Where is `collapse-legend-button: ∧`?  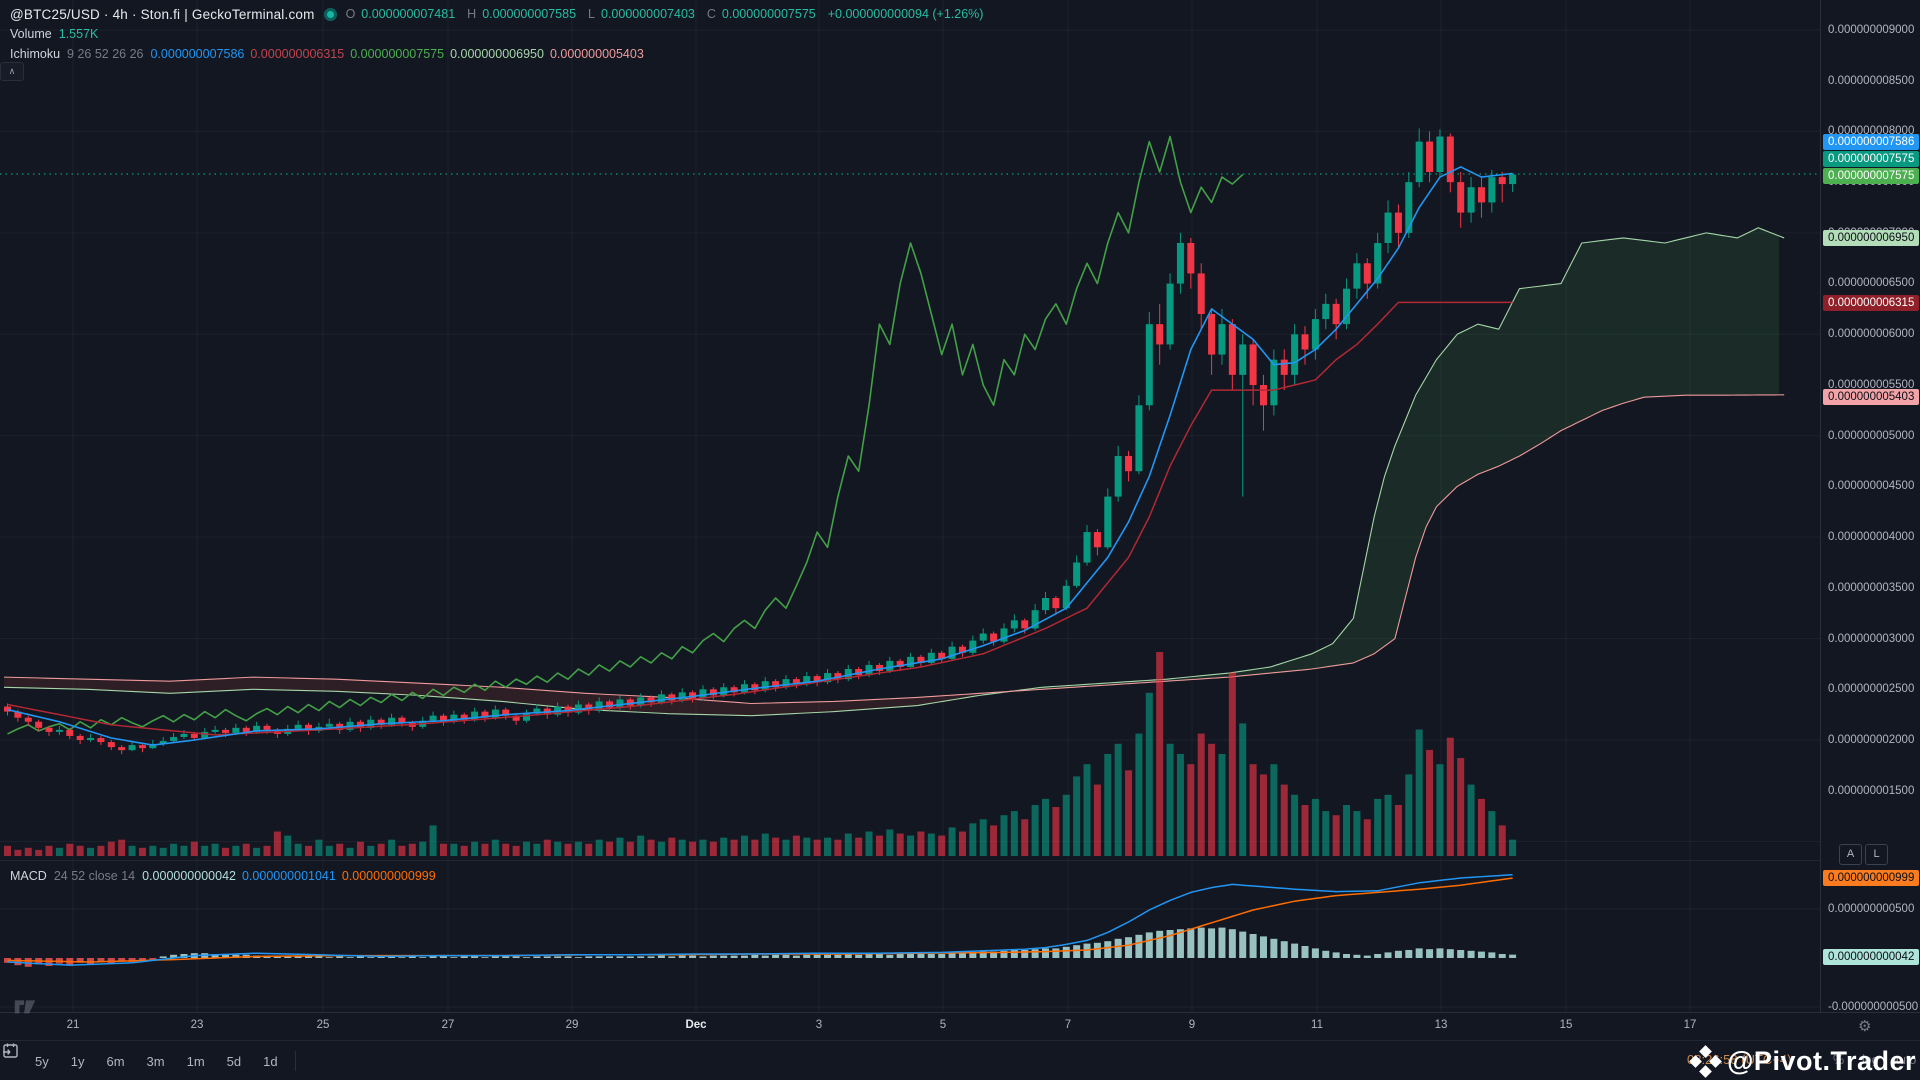
collapse-legend-button: ∧ is located at coordinates (12, 71).